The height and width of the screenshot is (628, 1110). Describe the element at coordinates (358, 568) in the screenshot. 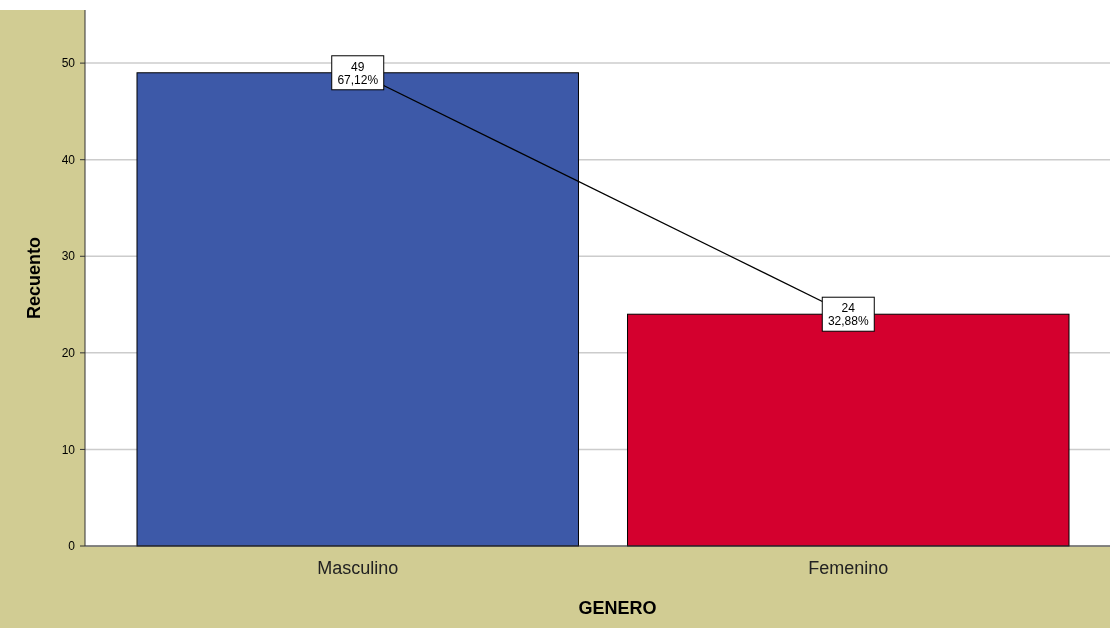

I see `x-tick-label: Masculino` at that location.